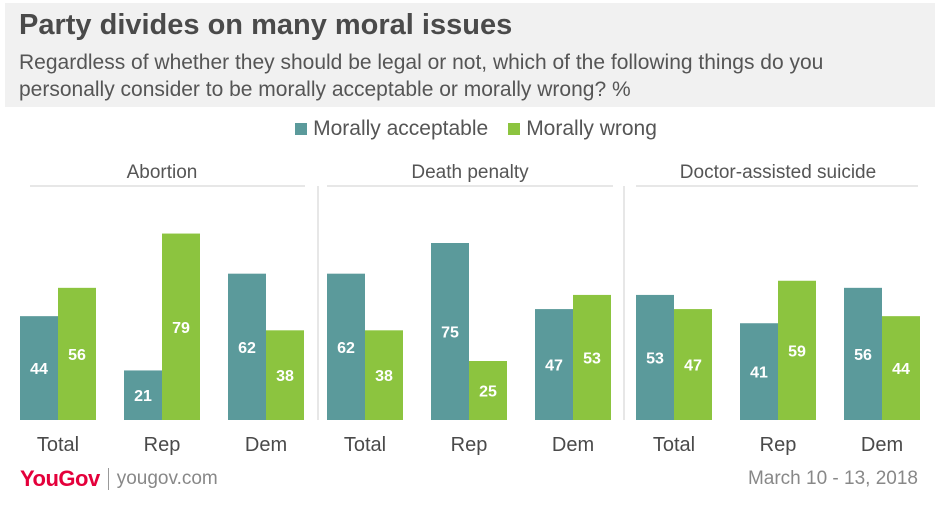 This screenshot has height=506, width=952. I want to click on legend-label-acceptable: Morally acceptable, so click(401, 128).